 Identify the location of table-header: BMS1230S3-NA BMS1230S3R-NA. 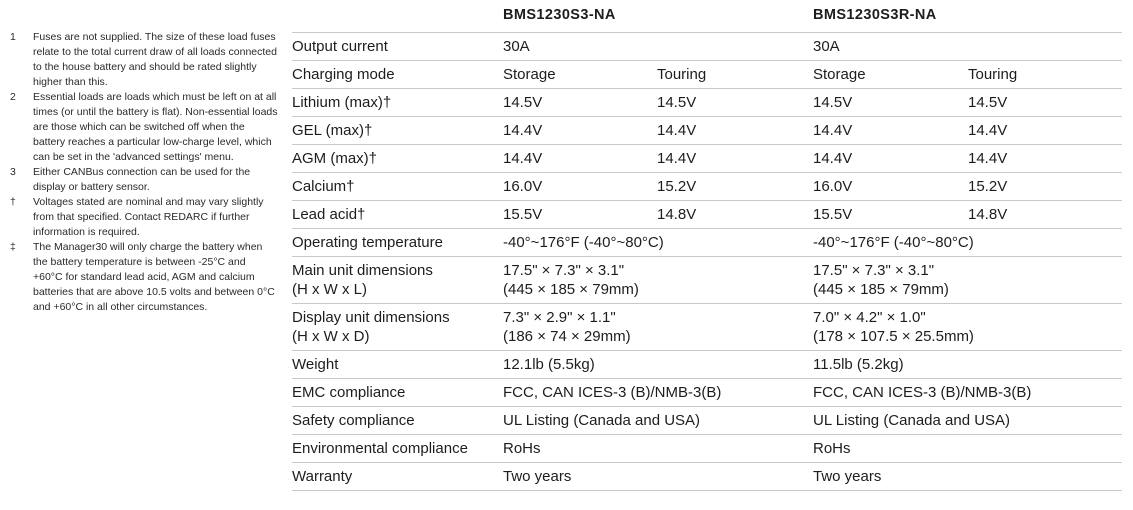
(707, 16).